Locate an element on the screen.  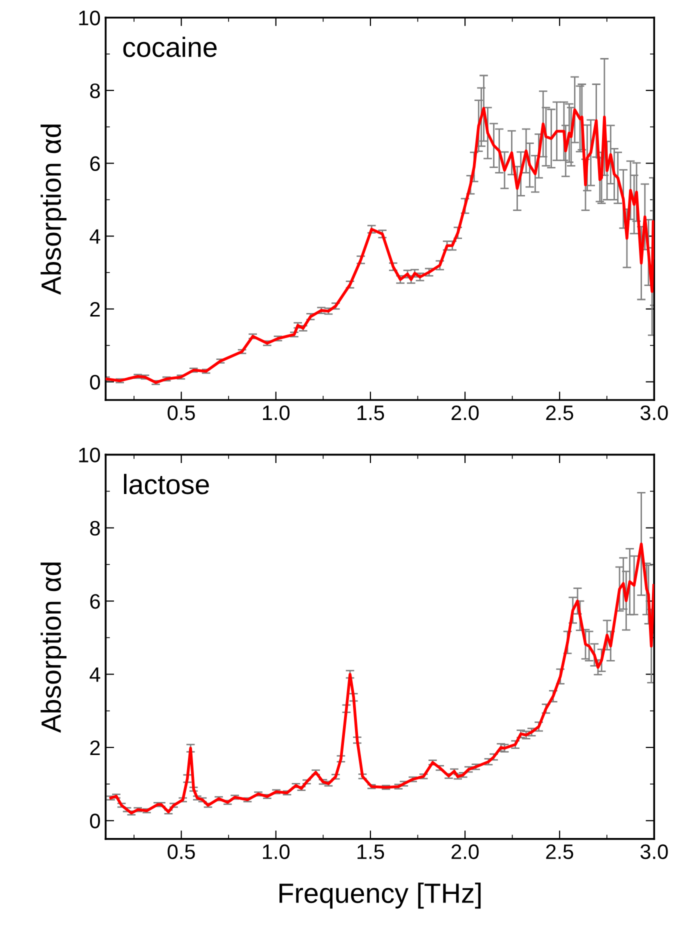
x-axis-title: Frequency [THz] is located at coordinates (380, 895).